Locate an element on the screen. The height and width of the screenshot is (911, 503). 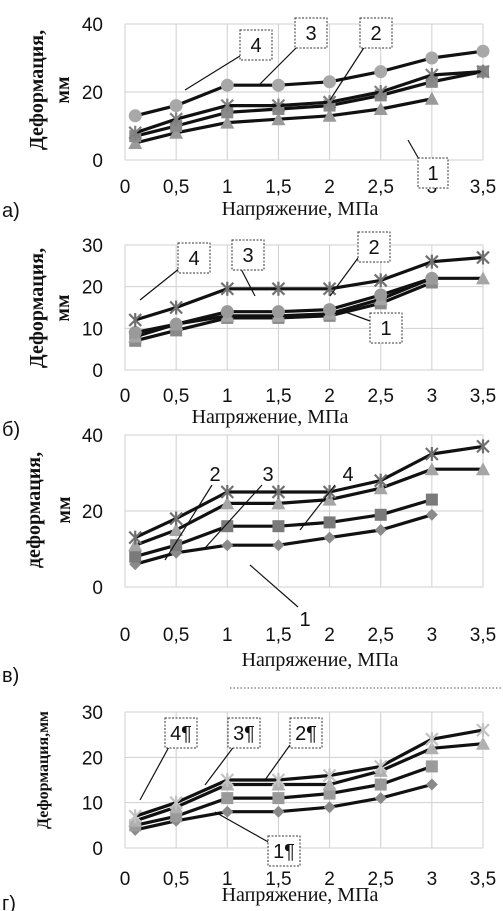
series-label: 2¶ is located at coordinates (306, 734).